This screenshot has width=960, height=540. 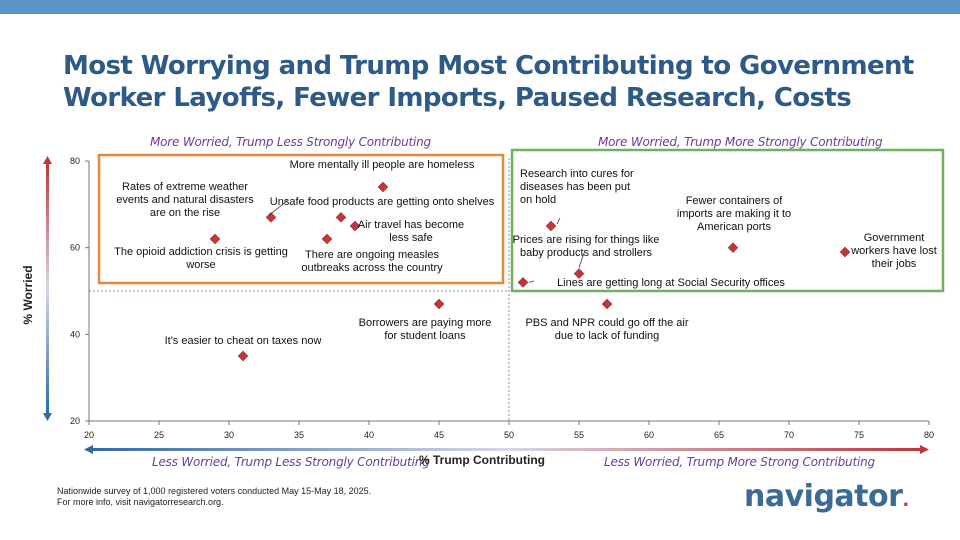 I want to click on x-axis-title: % Trump Contributing, so click(x=482, y=460).